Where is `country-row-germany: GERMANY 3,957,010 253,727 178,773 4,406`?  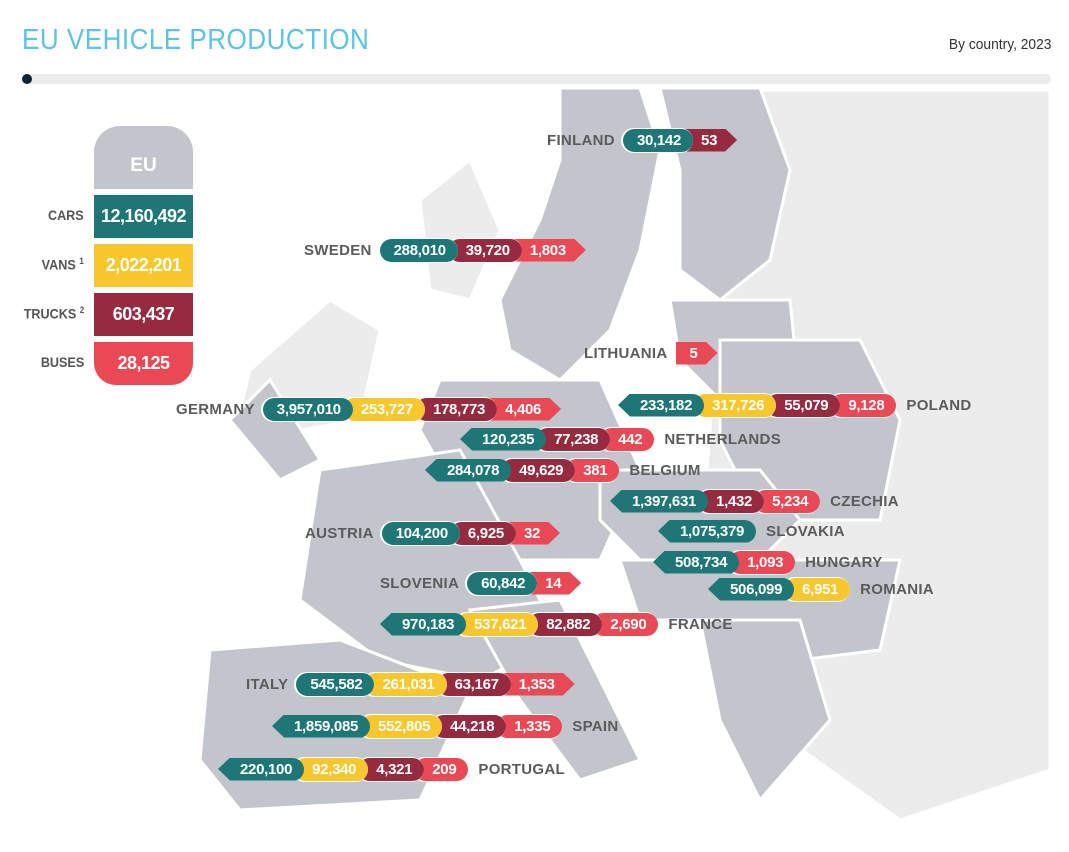
country-row-germany: GERMANY 3,957,010 253,727 178,773 4,406 is located at coordinates (368, 409).